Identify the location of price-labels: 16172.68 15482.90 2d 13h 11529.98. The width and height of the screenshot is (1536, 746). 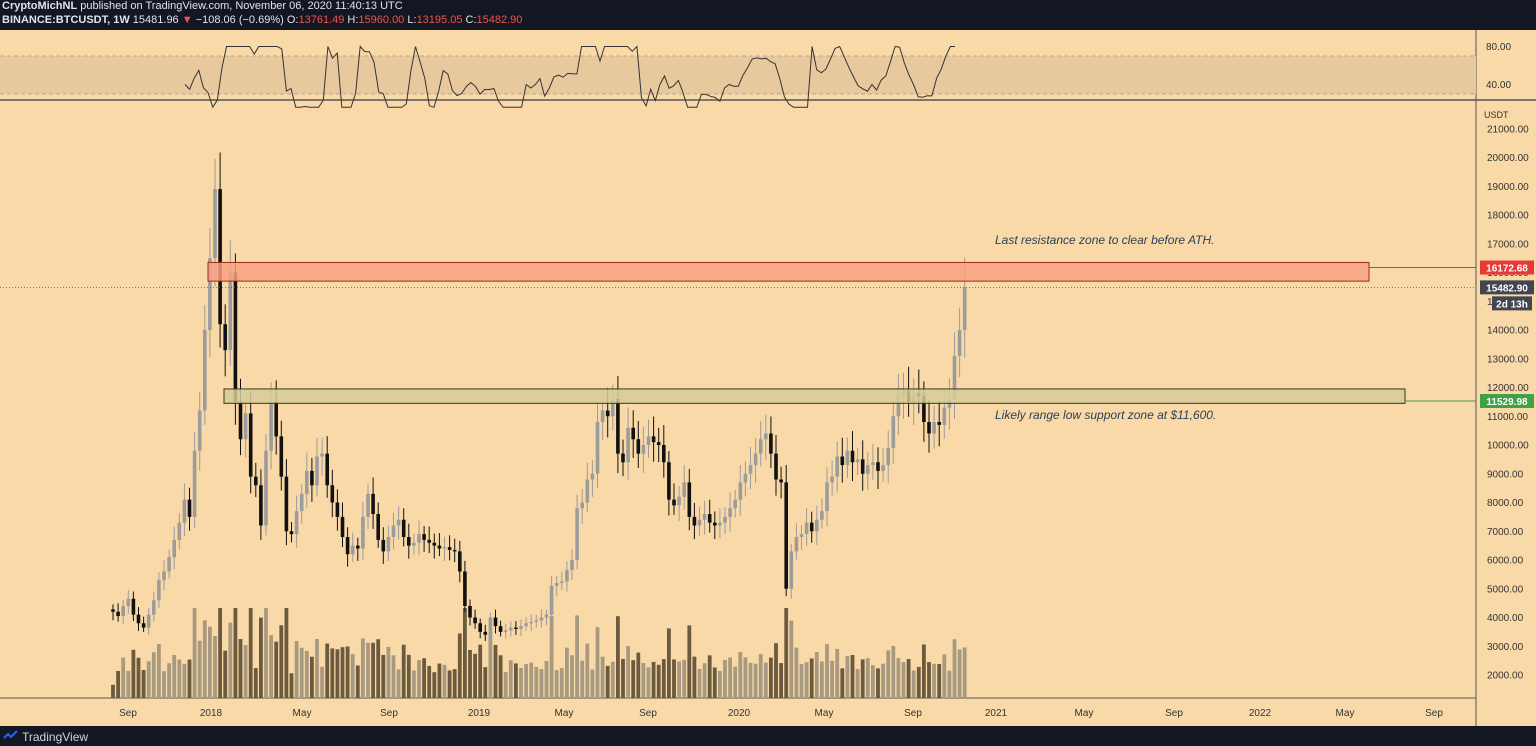
(1507, 334).